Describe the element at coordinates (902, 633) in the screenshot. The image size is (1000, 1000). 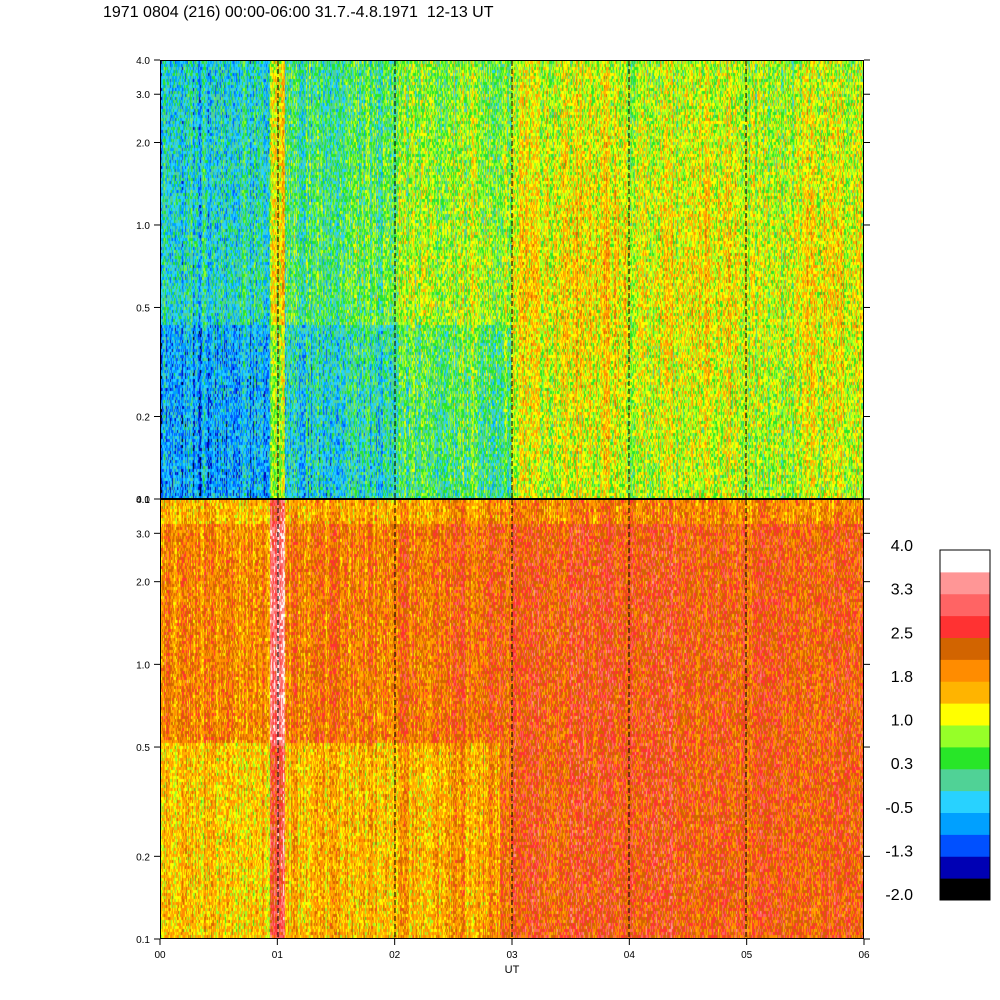
I see `colorbar-label: 2.5` at that location.